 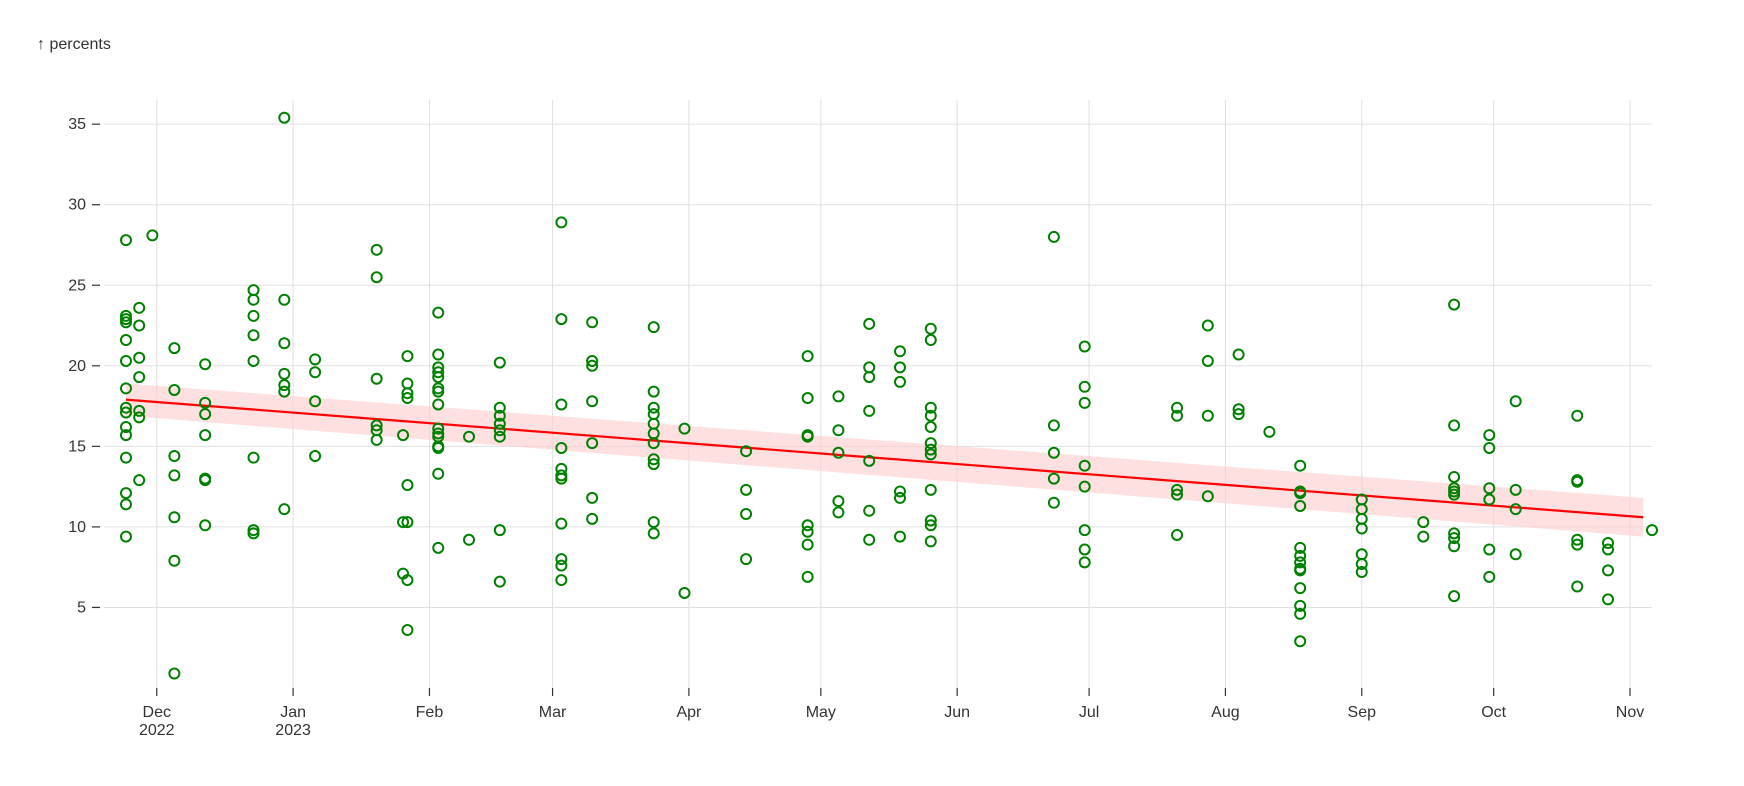 I want to click on y-tick-label: 20, so click(x=77, y=366).